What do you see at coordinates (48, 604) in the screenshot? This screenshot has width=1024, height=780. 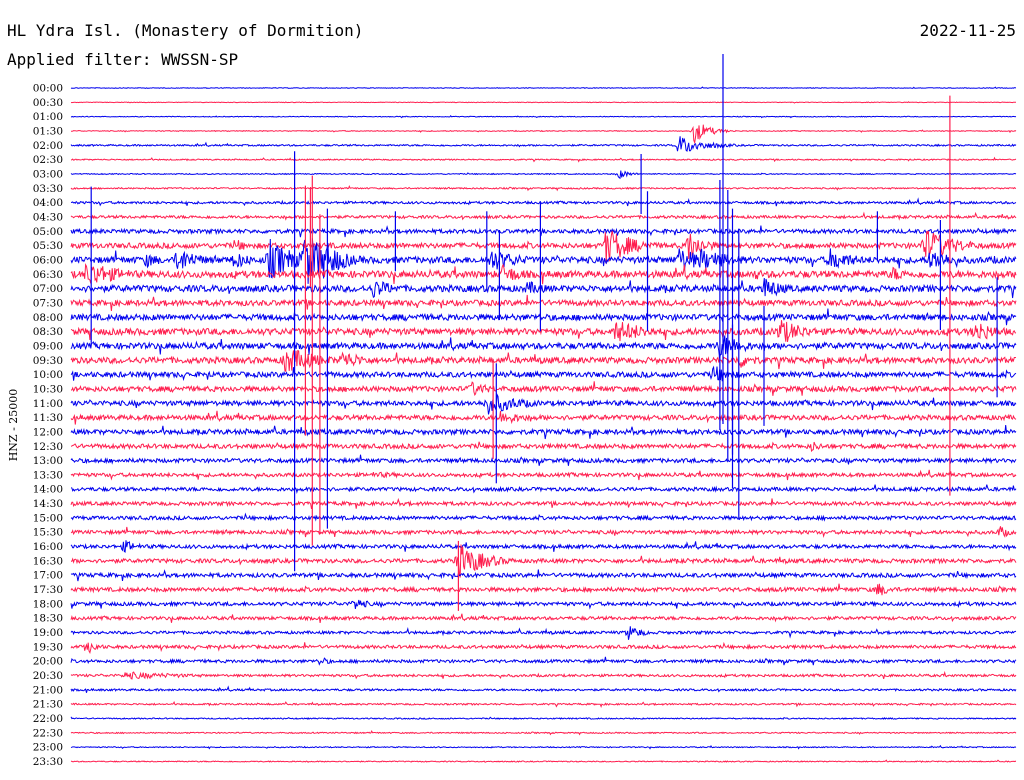 I see `time-tick-label: 18:00` at bounding box center [48, 604].